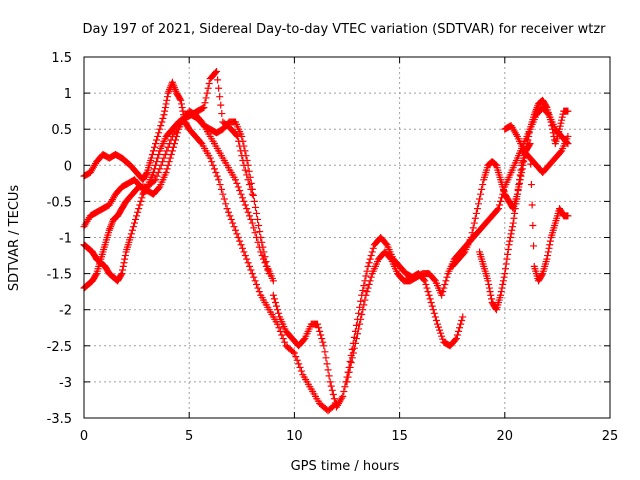 This screenshot has height=480, width=640. I want to click on y-tick-label: -1.5, so click(59, 275).